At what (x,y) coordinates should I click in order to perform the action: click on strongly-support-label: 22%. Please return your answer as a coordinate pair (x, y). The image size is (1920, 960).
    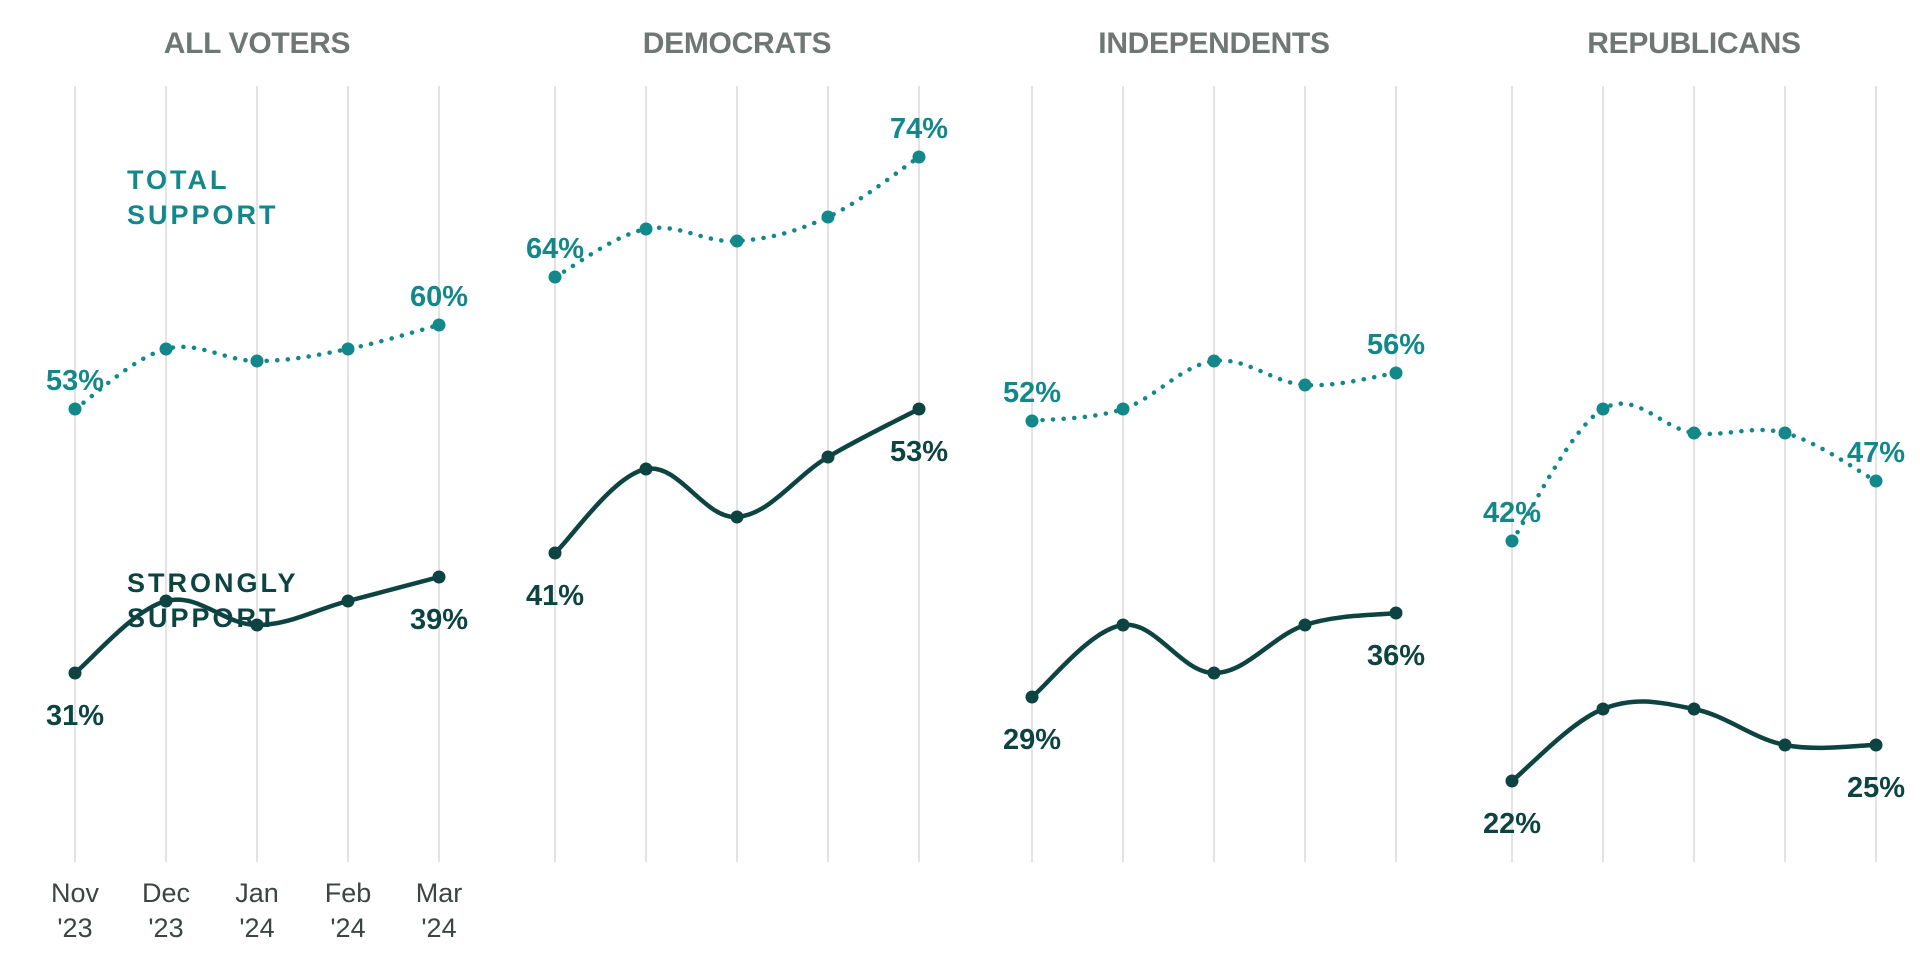
    Looking at the image, I should click on (1512, 824).